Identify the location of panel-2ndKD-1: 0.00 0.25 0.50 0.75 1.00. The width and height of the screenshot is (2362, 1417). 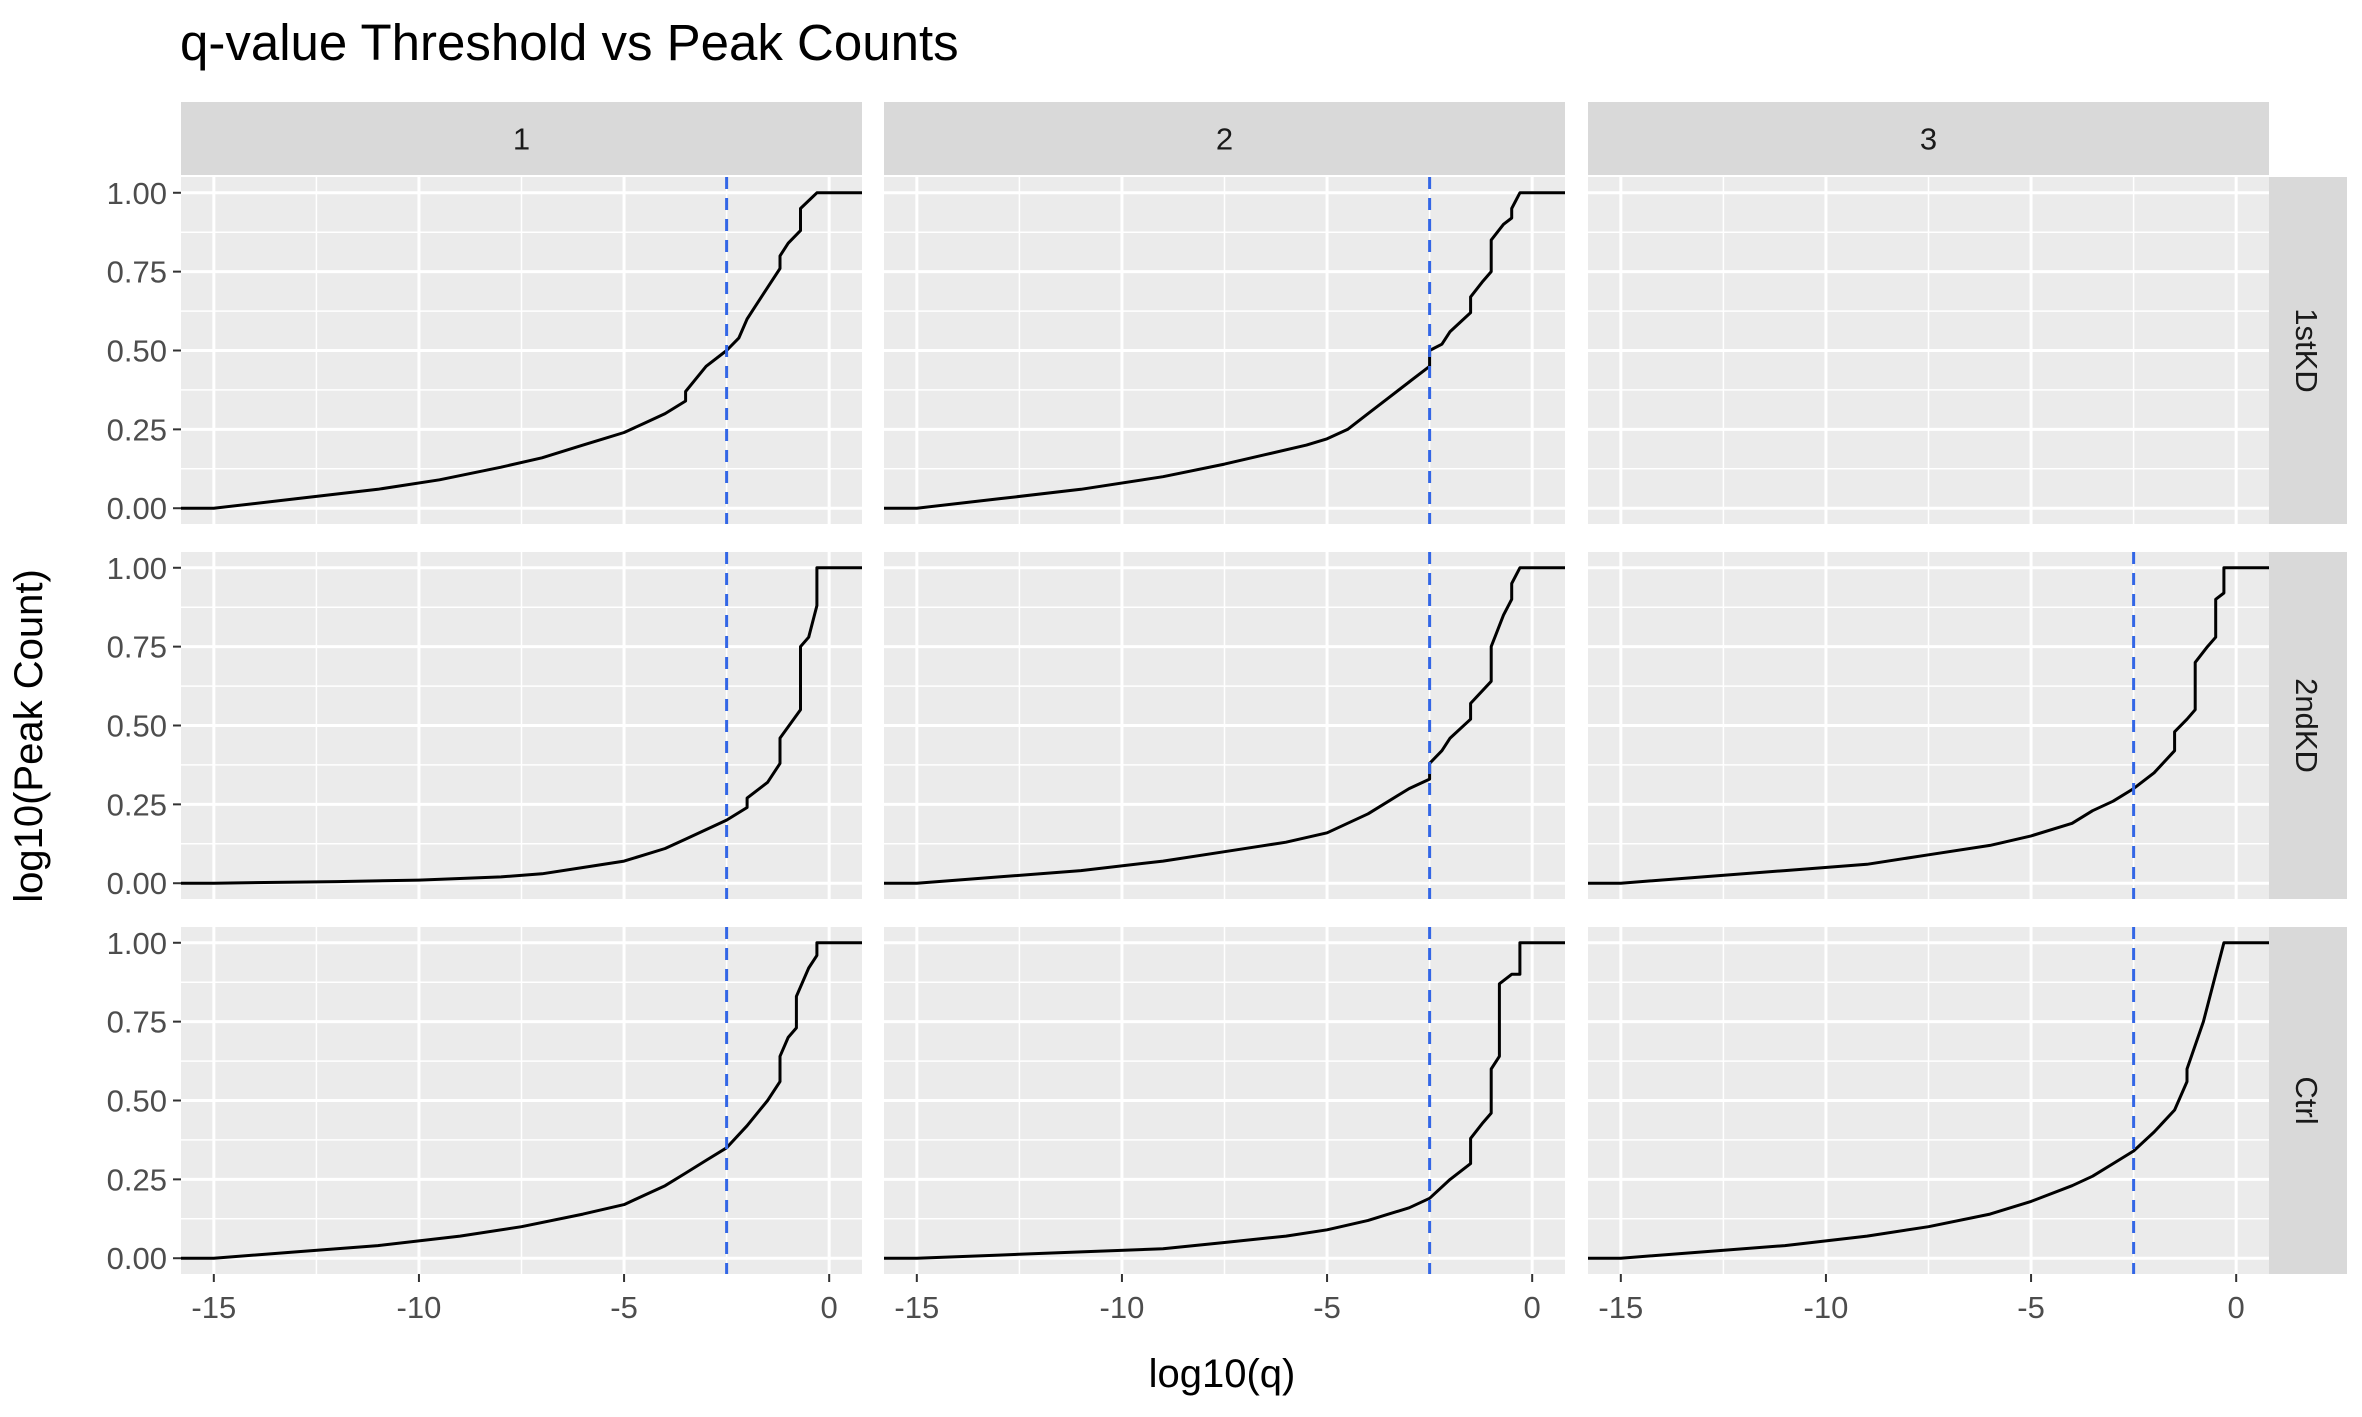
(484, 726).